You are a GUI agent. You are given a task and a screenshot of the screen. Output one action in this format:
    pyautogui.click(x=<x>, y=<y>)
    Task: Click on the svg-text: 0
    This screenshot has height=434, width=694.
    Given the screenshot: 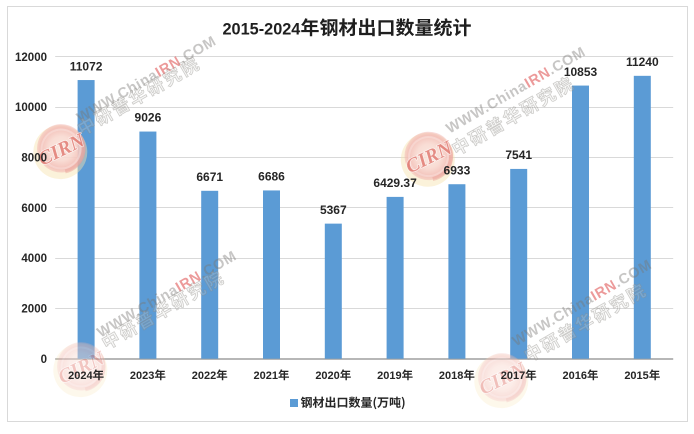 What is the action you would take?
    pyautogui.click(x=44, y=360)
    